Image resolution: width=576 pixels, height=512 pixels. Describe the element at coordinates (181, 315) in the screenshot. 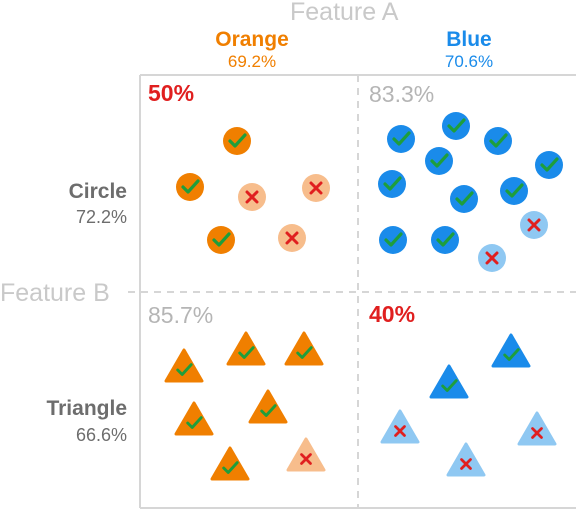

I see `quadrant-accuracy-orange-triangle: 85.7%` at that location.